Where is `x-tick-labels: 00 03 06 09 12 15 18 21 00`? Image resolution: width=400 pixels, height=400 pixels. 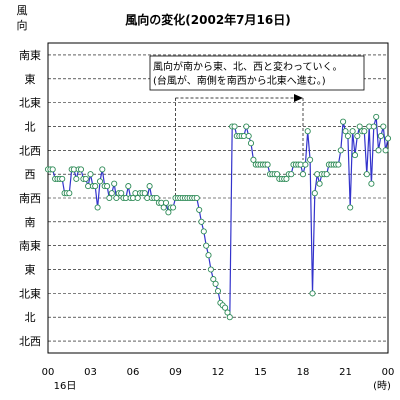
x-tick-labels: 00 03 06 09 12 15 18 21 00 is located at coordinates (218, 372).